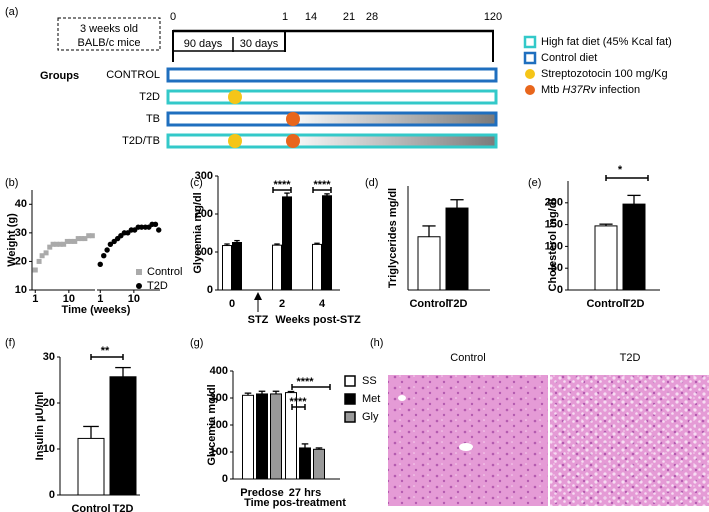 This screenshot has width=709, height=512. Describe the element at coordinates (493, 17) in the screenshot. I see `timeline-tick: 120` at that location.